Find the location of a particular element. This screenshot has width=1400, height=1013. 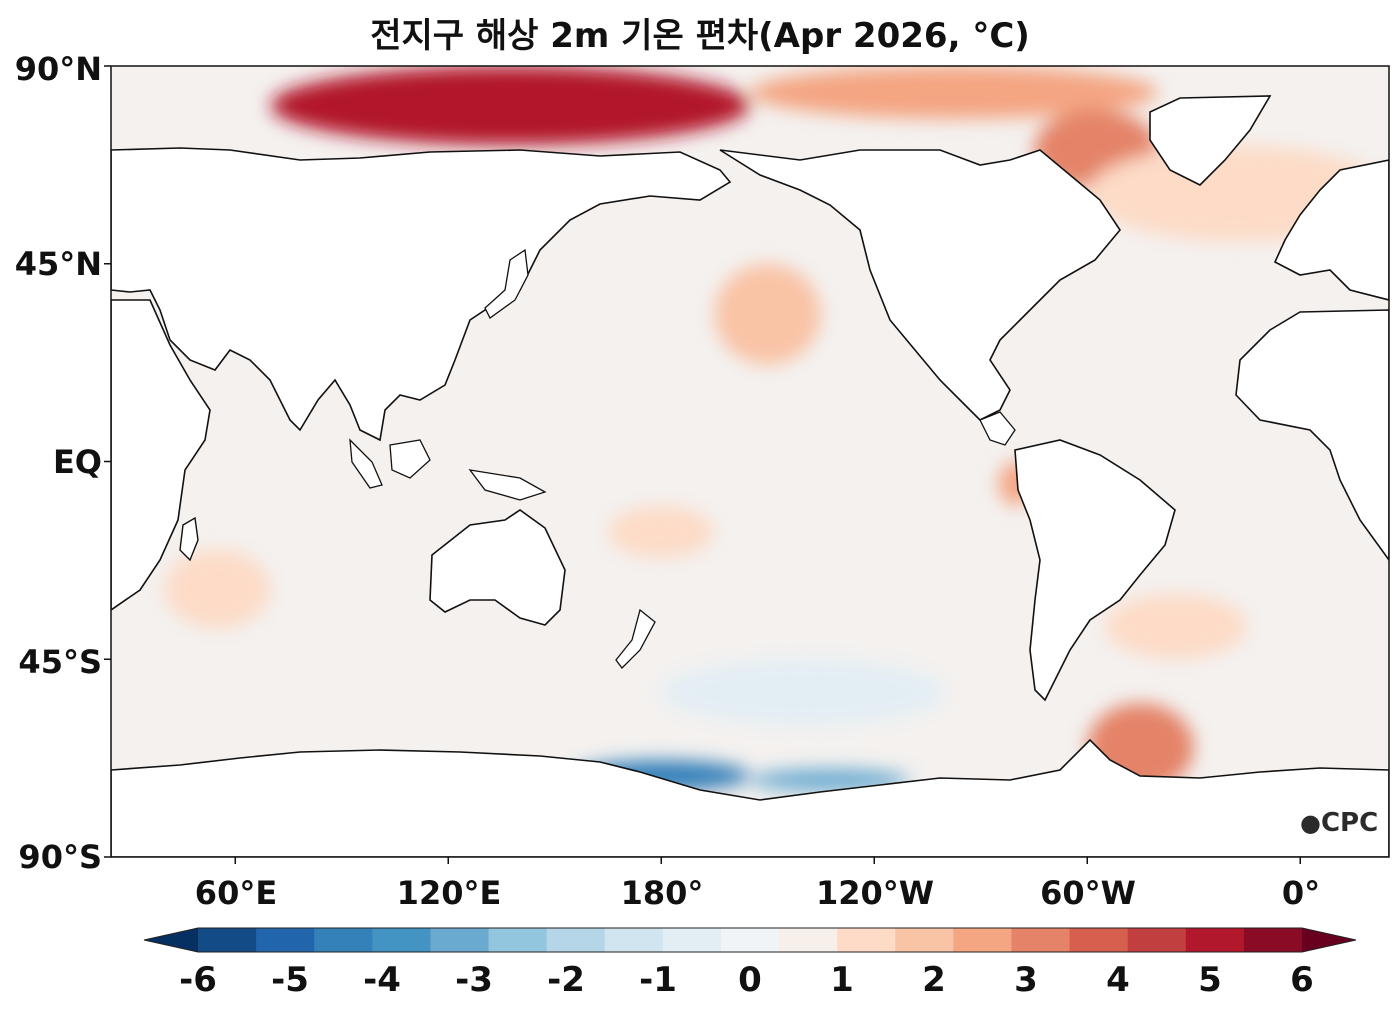

lon-label-120e: 120°E is located at coordinates (449, 893).